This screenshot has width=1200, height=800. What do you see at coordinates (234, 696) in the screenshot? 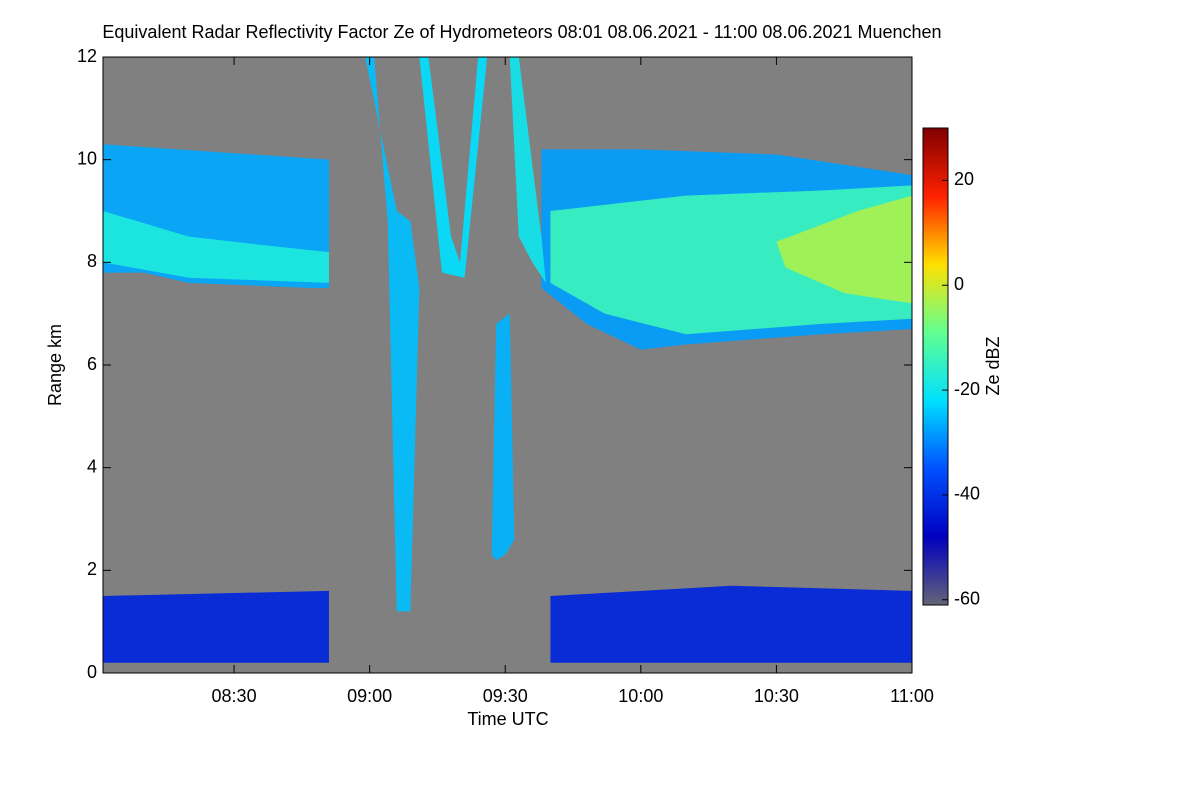
I see `x-tick-label: 08:30` at bounding box center [234, 696].